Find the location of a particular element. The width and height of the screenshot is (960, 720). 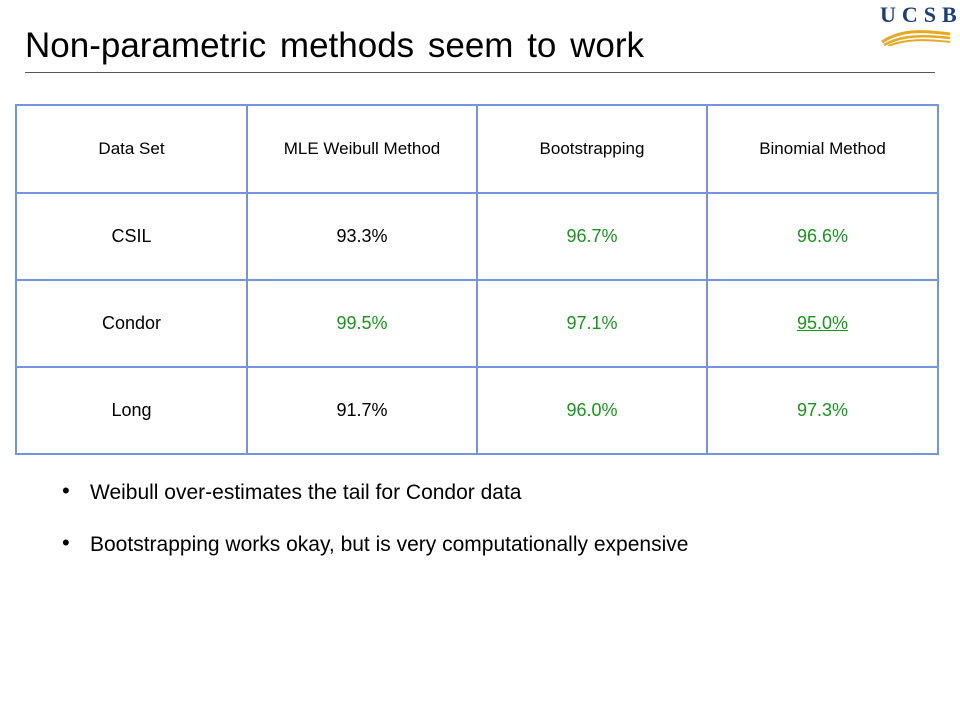

cell-binomial: 97.3% is located at coordinates (822, 410).